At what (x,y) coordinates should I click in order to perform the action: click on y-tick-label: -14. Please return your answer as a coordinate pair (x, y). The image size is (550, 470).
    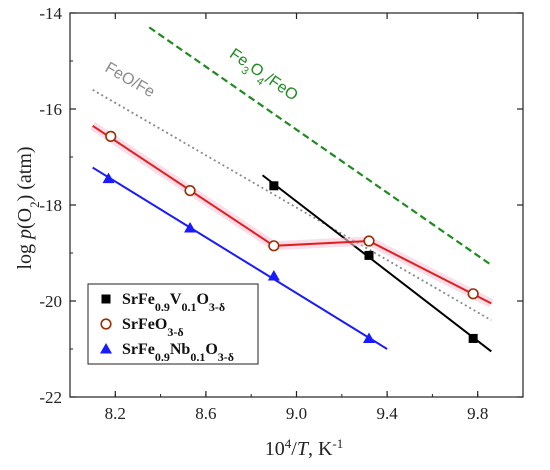
    Looking at the image, I should click on (50, 13).